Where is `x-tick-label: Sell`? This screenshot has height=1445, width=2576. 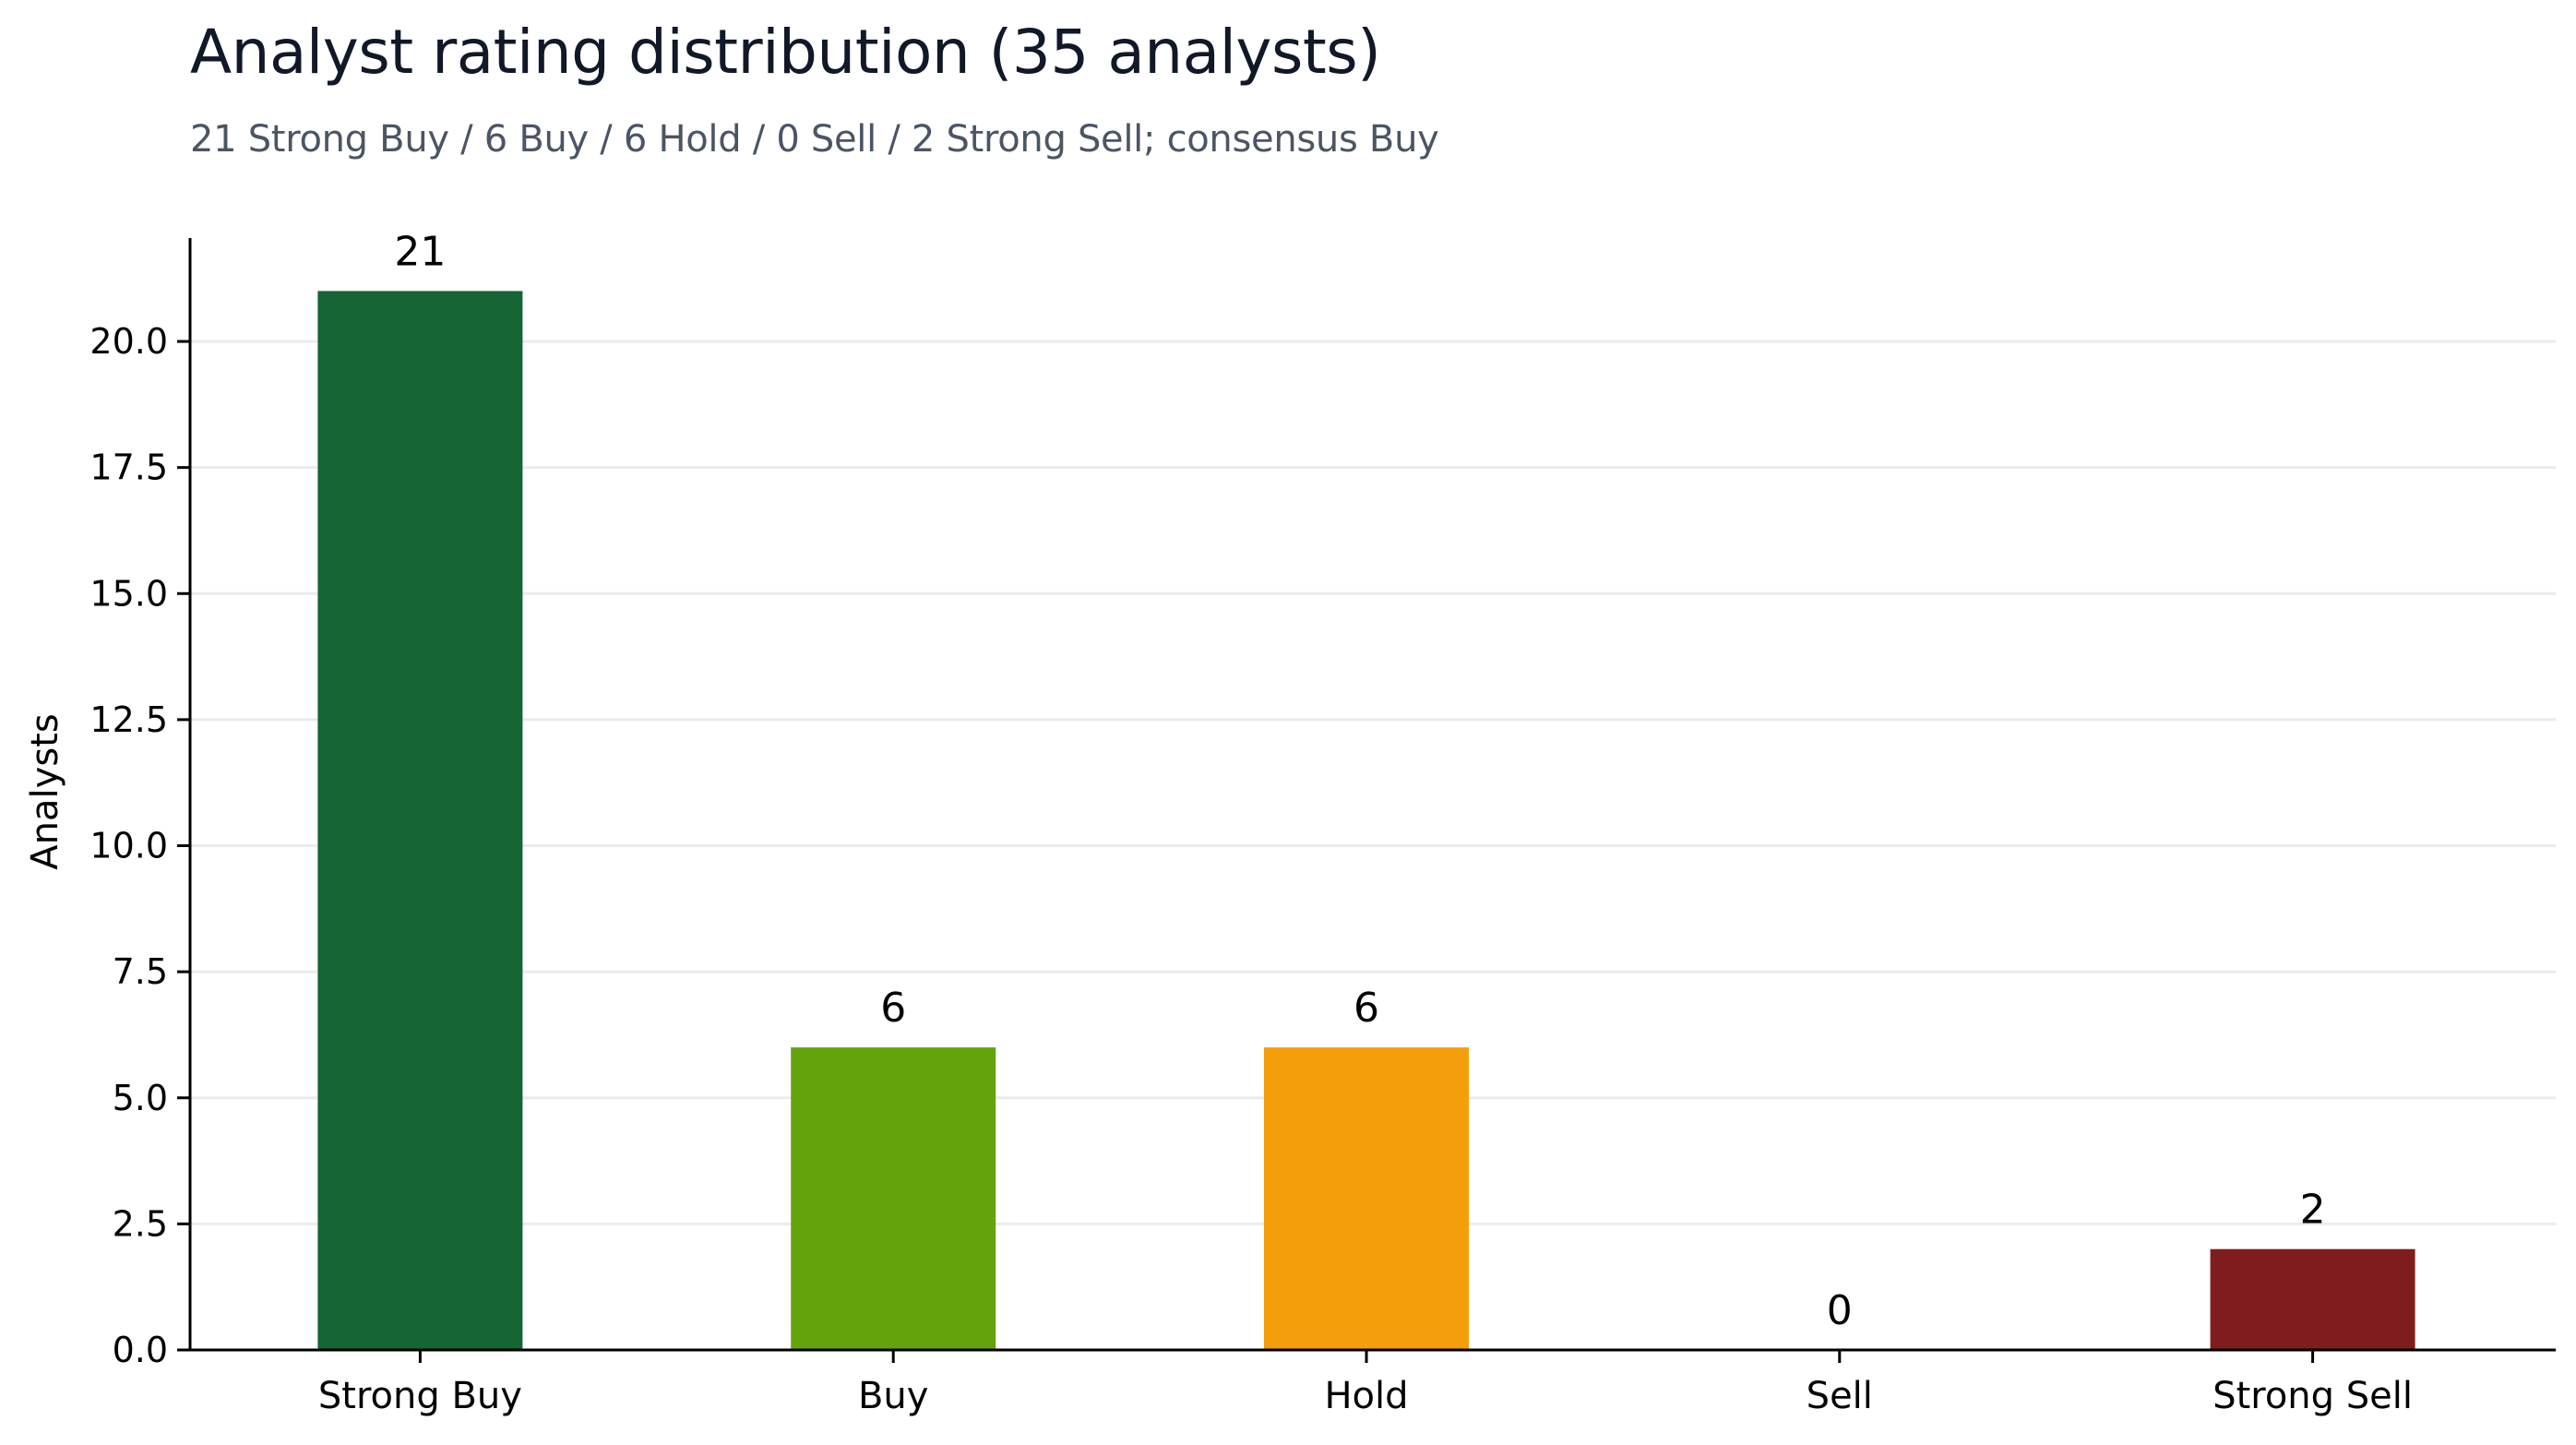 x-tick-label: Sell is located at coordinates (1840, 1396).